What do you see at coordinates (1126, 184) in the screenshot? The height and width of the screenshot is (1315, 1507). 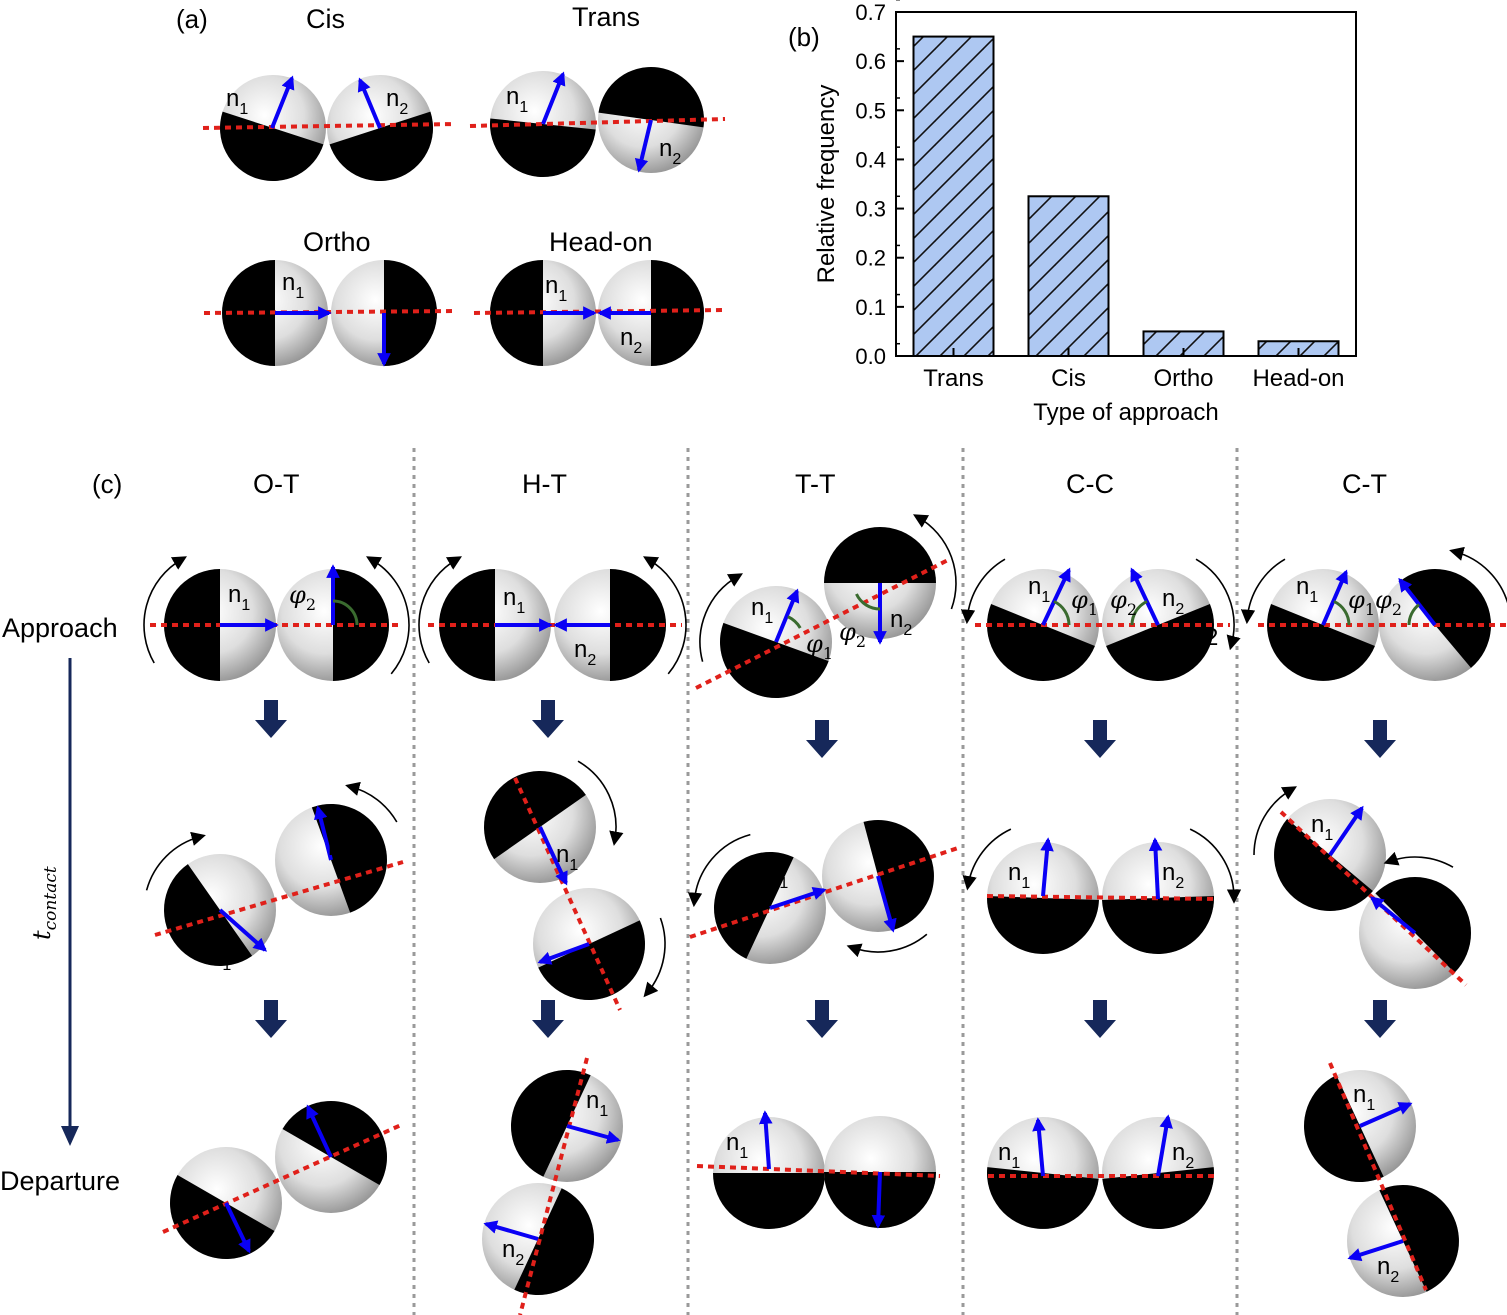 I see `plot-frame` at bounding box center [1126, 184].